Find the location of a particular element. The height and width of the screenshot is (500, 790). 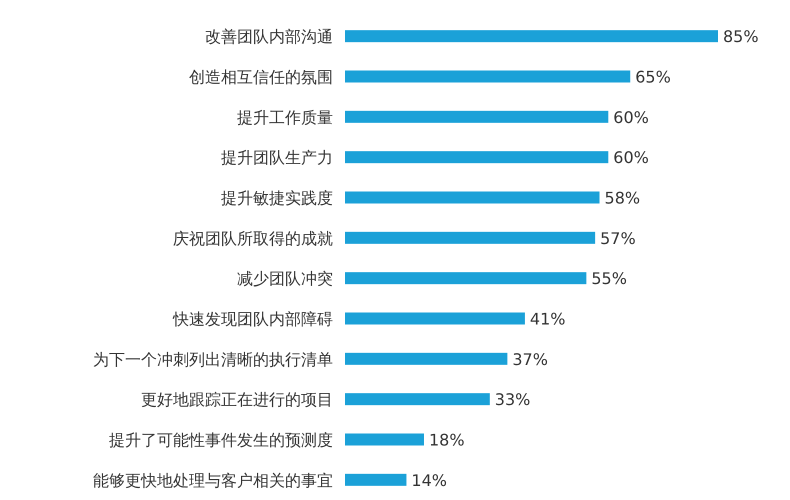

data-label: 37% is located at coordinates (530, 359).